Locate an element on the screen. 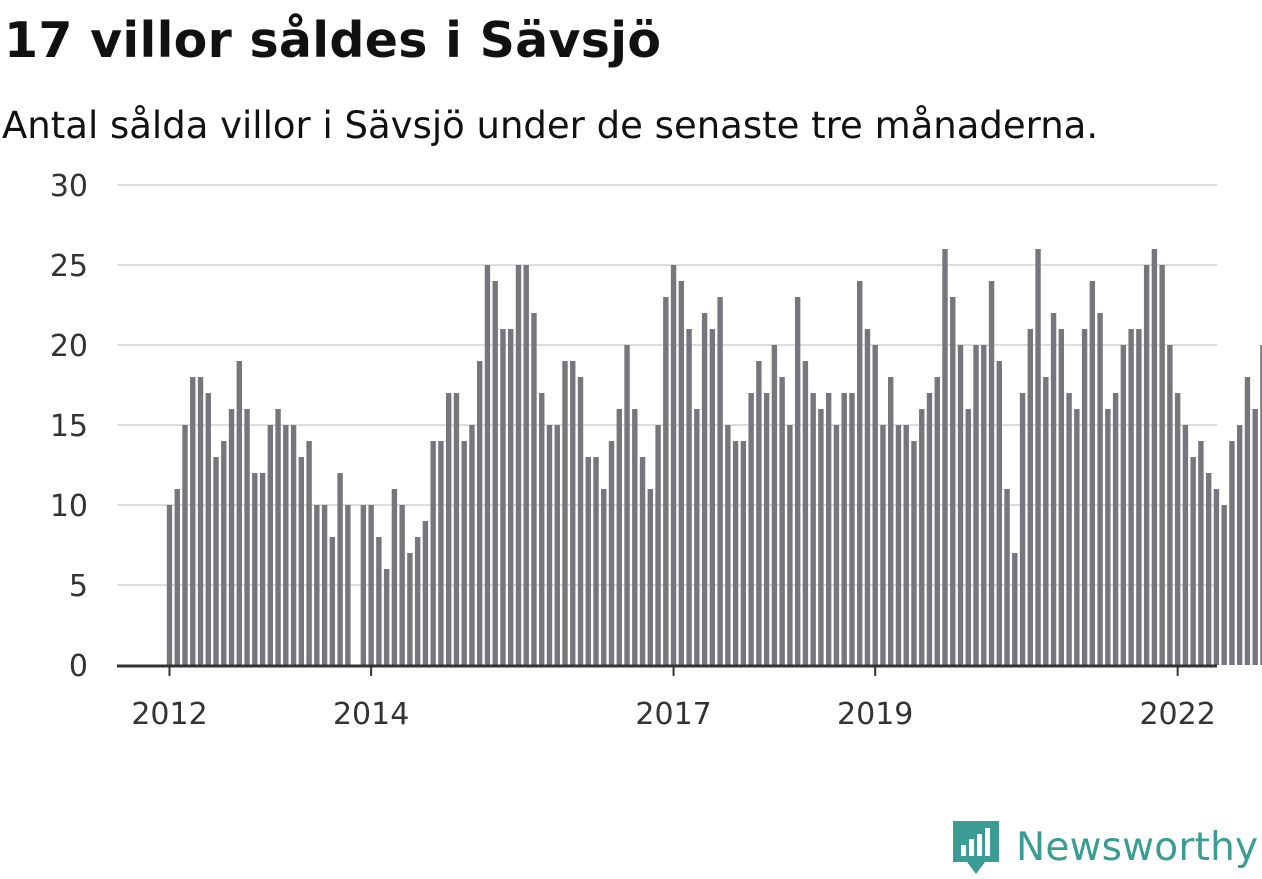 This screenshot has width=1262, height=879. x-axis-ticks: 201220142017201920222024 is located at coordinates (673, 699).